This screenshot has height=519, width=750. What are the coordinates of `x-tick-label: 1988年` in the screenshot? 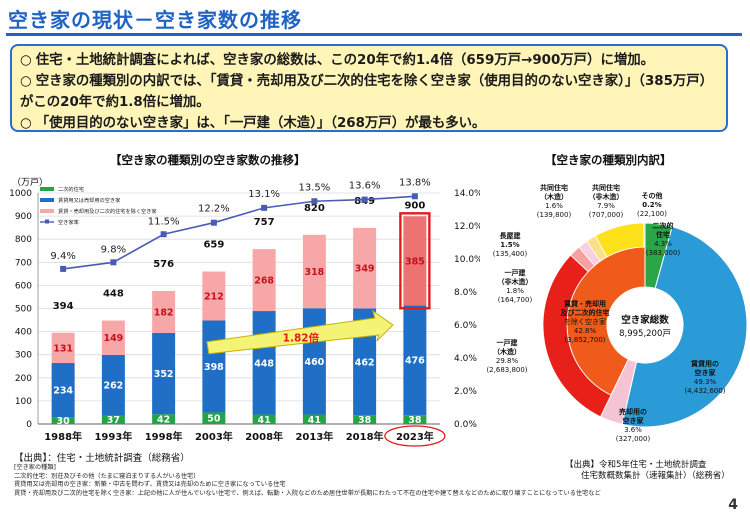 It's located at (63, 436).